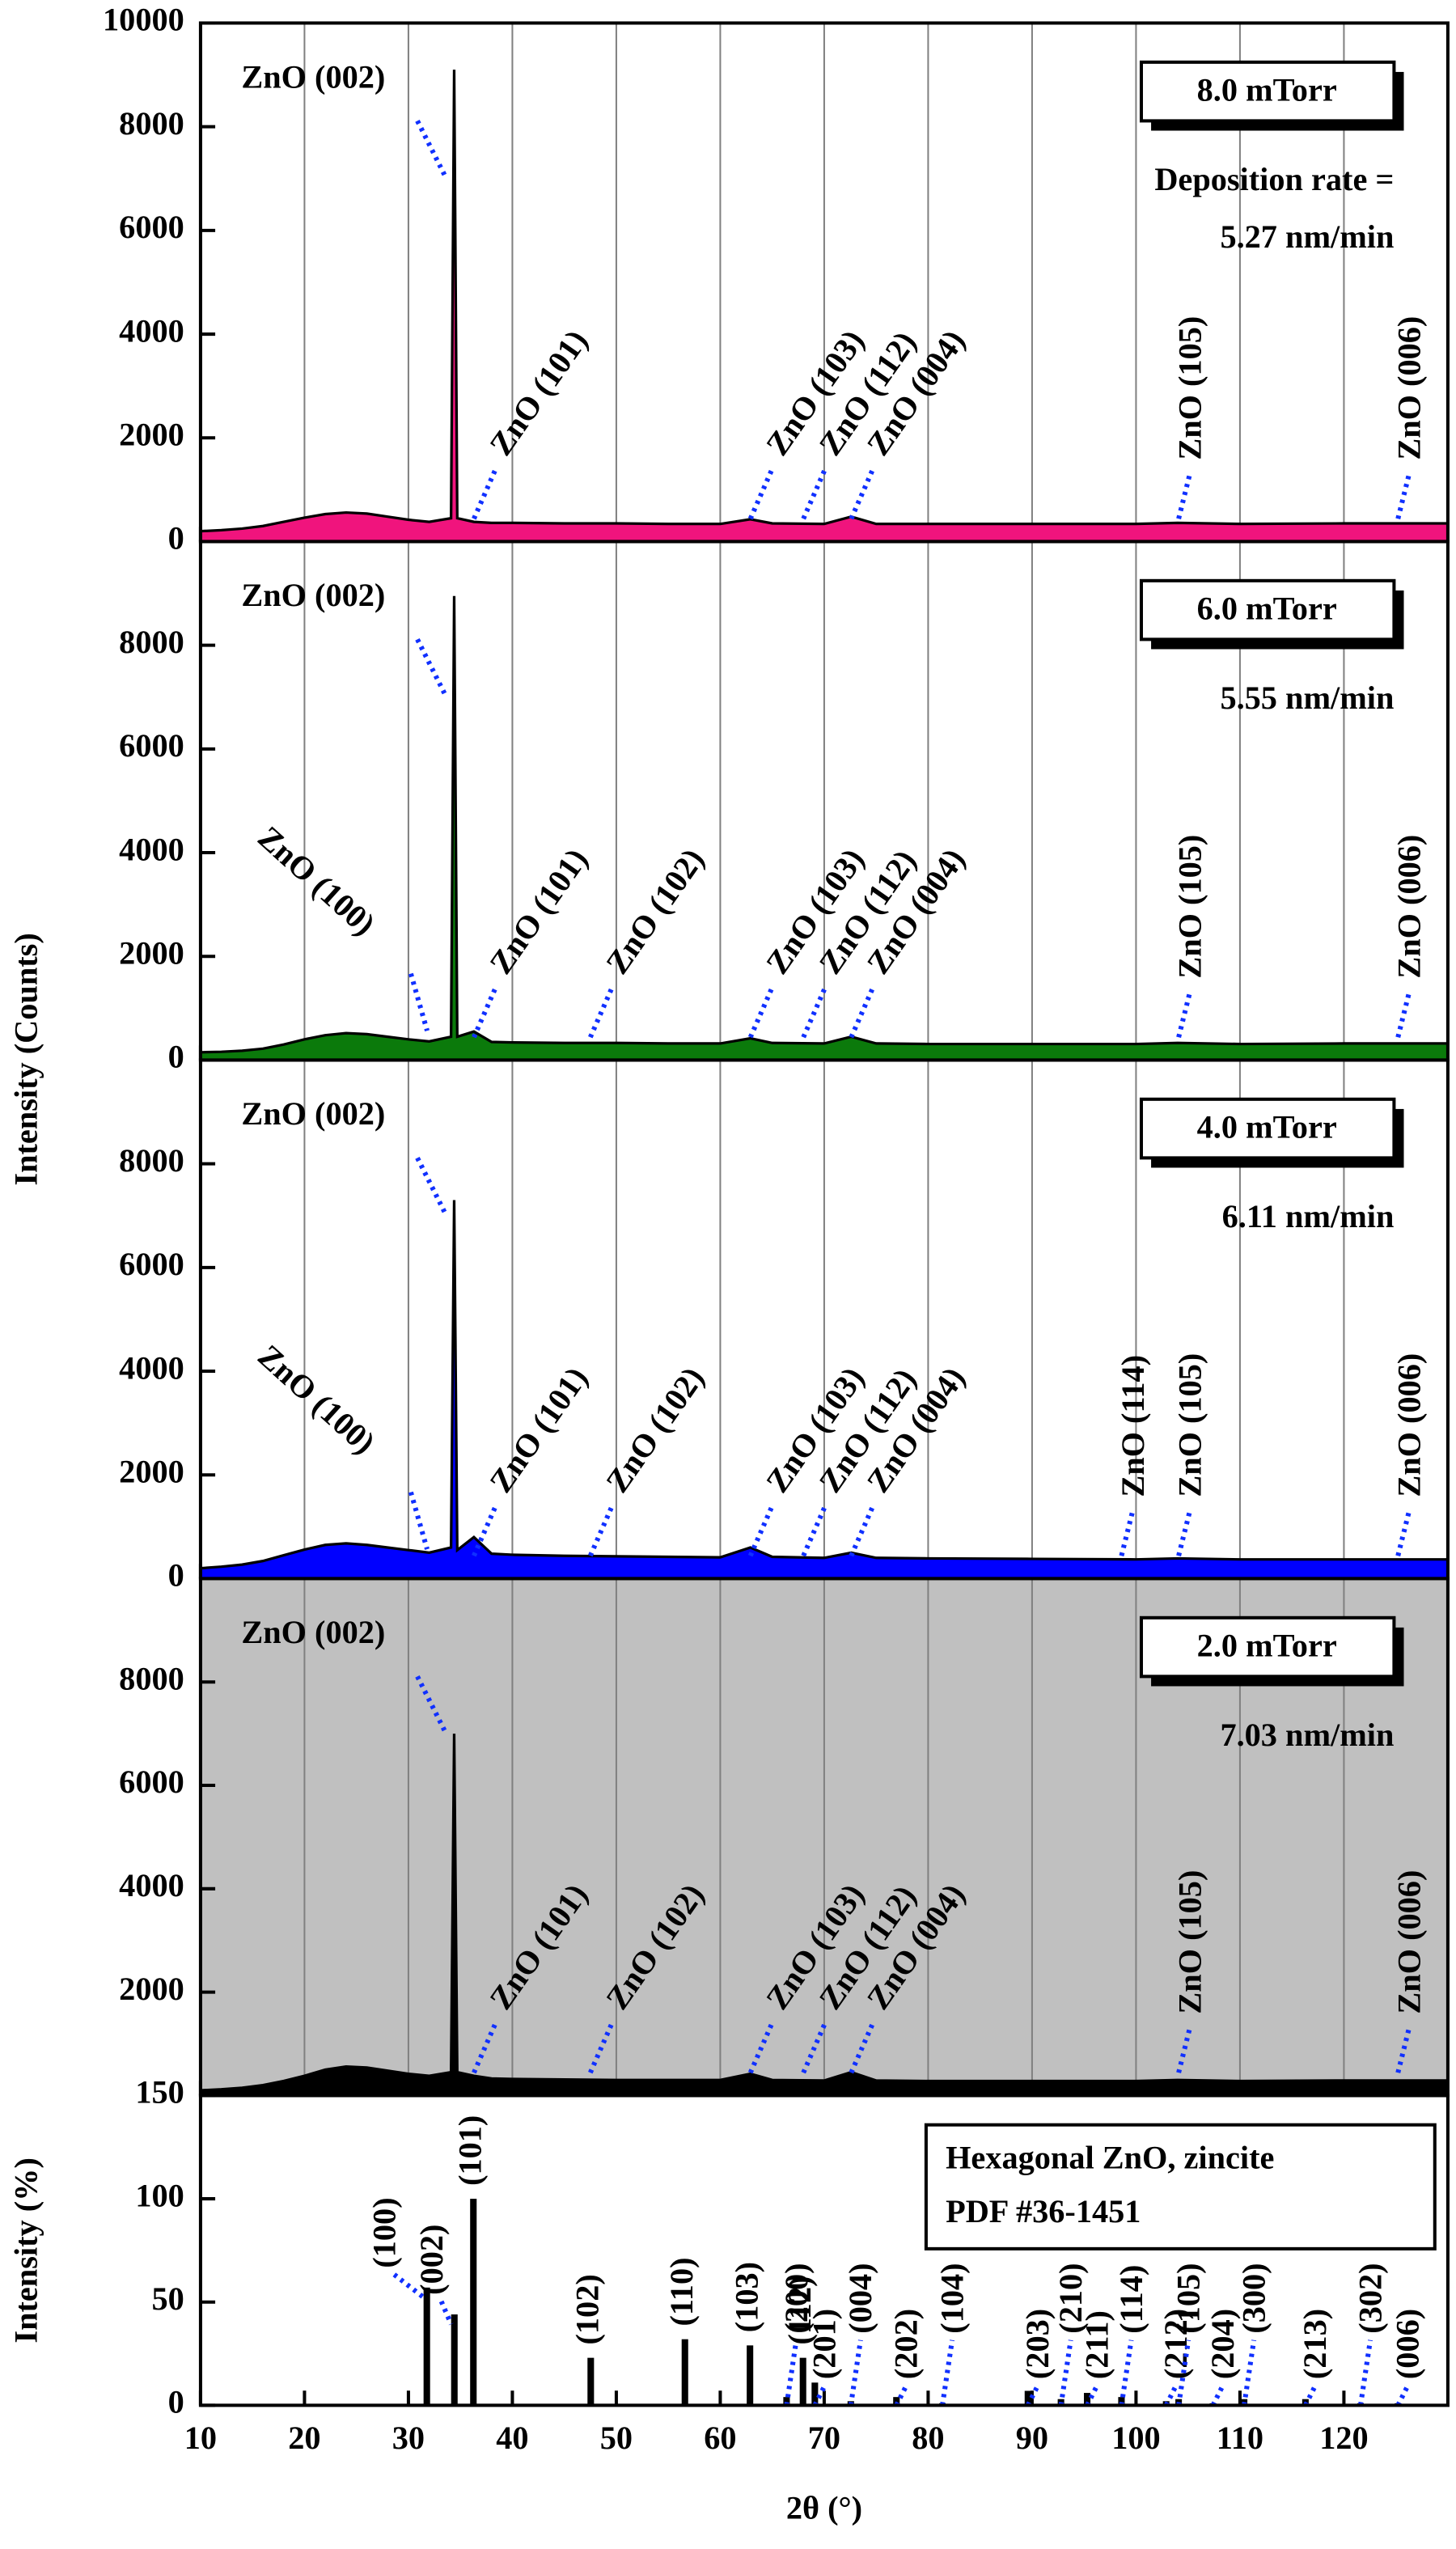  What do you see at coordinates (824, 2344) in the screenshot?
I see `bar-label: (201)` at bounding box center [824, 2344].